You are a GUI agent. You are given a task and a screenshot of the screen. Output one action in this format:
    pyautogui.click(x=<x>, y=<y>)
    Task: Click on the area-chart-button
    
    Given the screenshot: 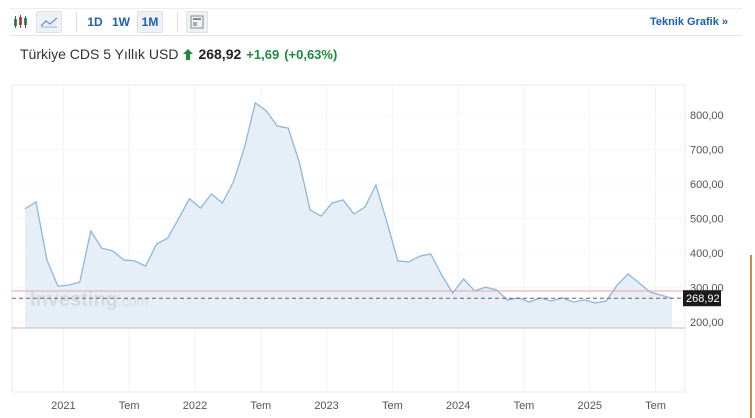 What is the action you would take?
    pyautogui.click(x=49, y=22)
    